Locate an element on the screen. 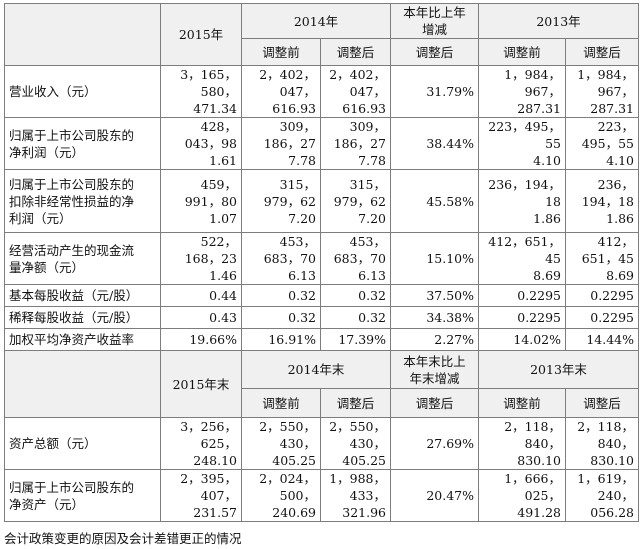  cell-2014-after: 2，402，047， 616.93 is located at coordinates (355, 91).